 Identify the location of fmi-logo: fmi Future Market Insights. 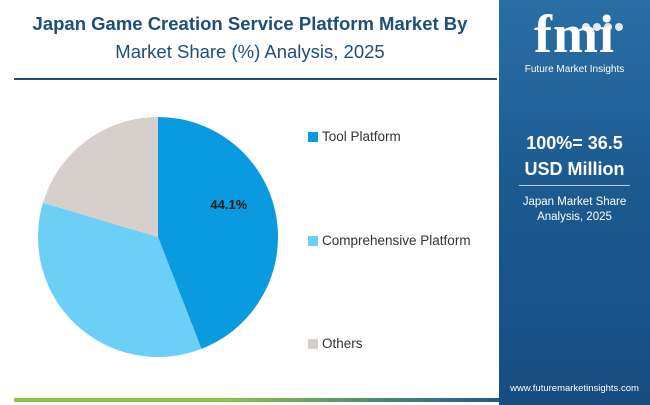
(574, 43).